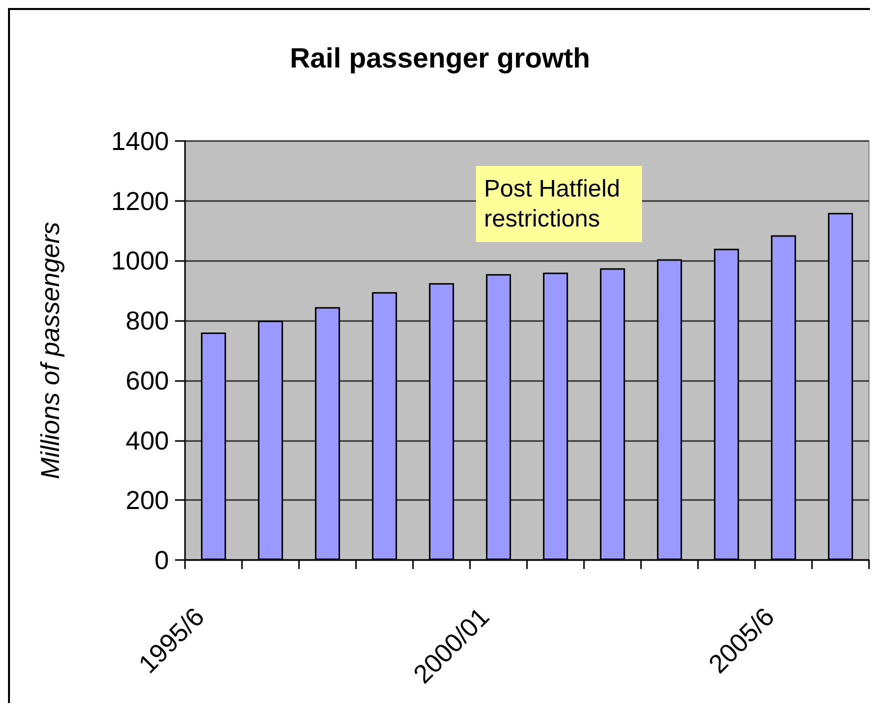 The image size is (878, 707). I want to click on y-tick-label: 200, so click(147, 500).